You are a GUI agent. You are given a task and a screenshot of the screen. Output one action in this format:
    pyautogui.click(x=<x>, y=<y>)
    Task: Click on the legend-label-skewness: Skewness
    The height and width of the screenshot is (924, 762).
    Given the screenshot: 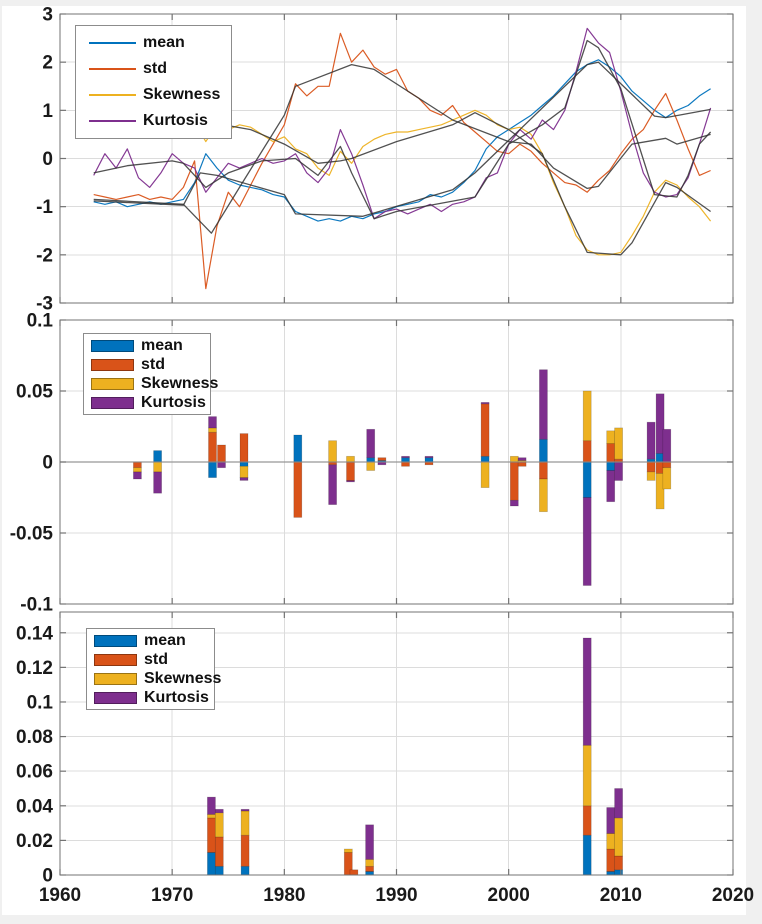 What is the action you would take?
    pyautogui.click(x=182, y=94)
    